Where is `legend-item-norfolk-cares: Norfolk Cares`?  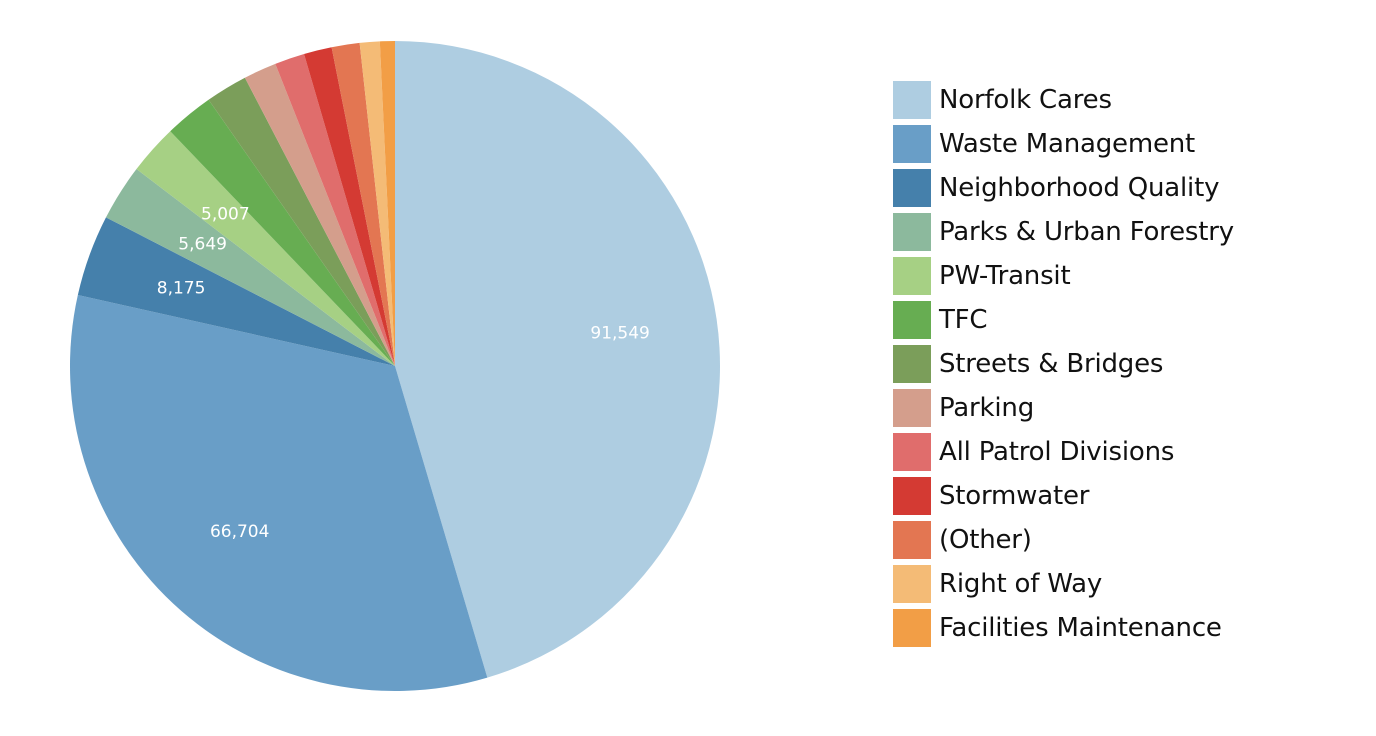
legend-item-norfolk-cares: Norfolk Cares is located at coordinates (1063, 100).